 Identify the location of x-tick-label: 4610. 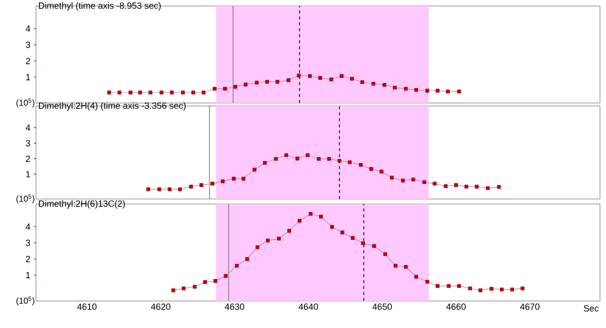
(87, 307).